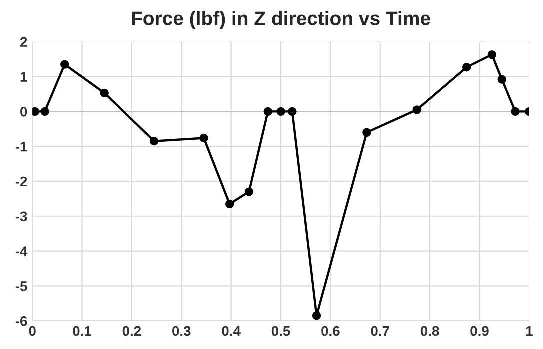 The image size is (543, 349). I want to click on y-tick-label: 0, so click(24, 112).